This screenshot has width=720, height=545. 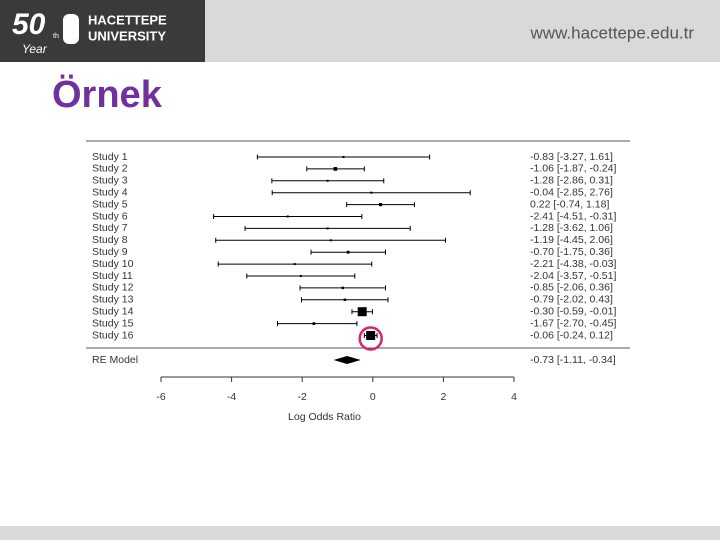 What do you see at coordinates (573, 323) in the screenshot?
I see `value-label: -1.67 [-2.70, -0.45]` at bounding box center [573, 323].